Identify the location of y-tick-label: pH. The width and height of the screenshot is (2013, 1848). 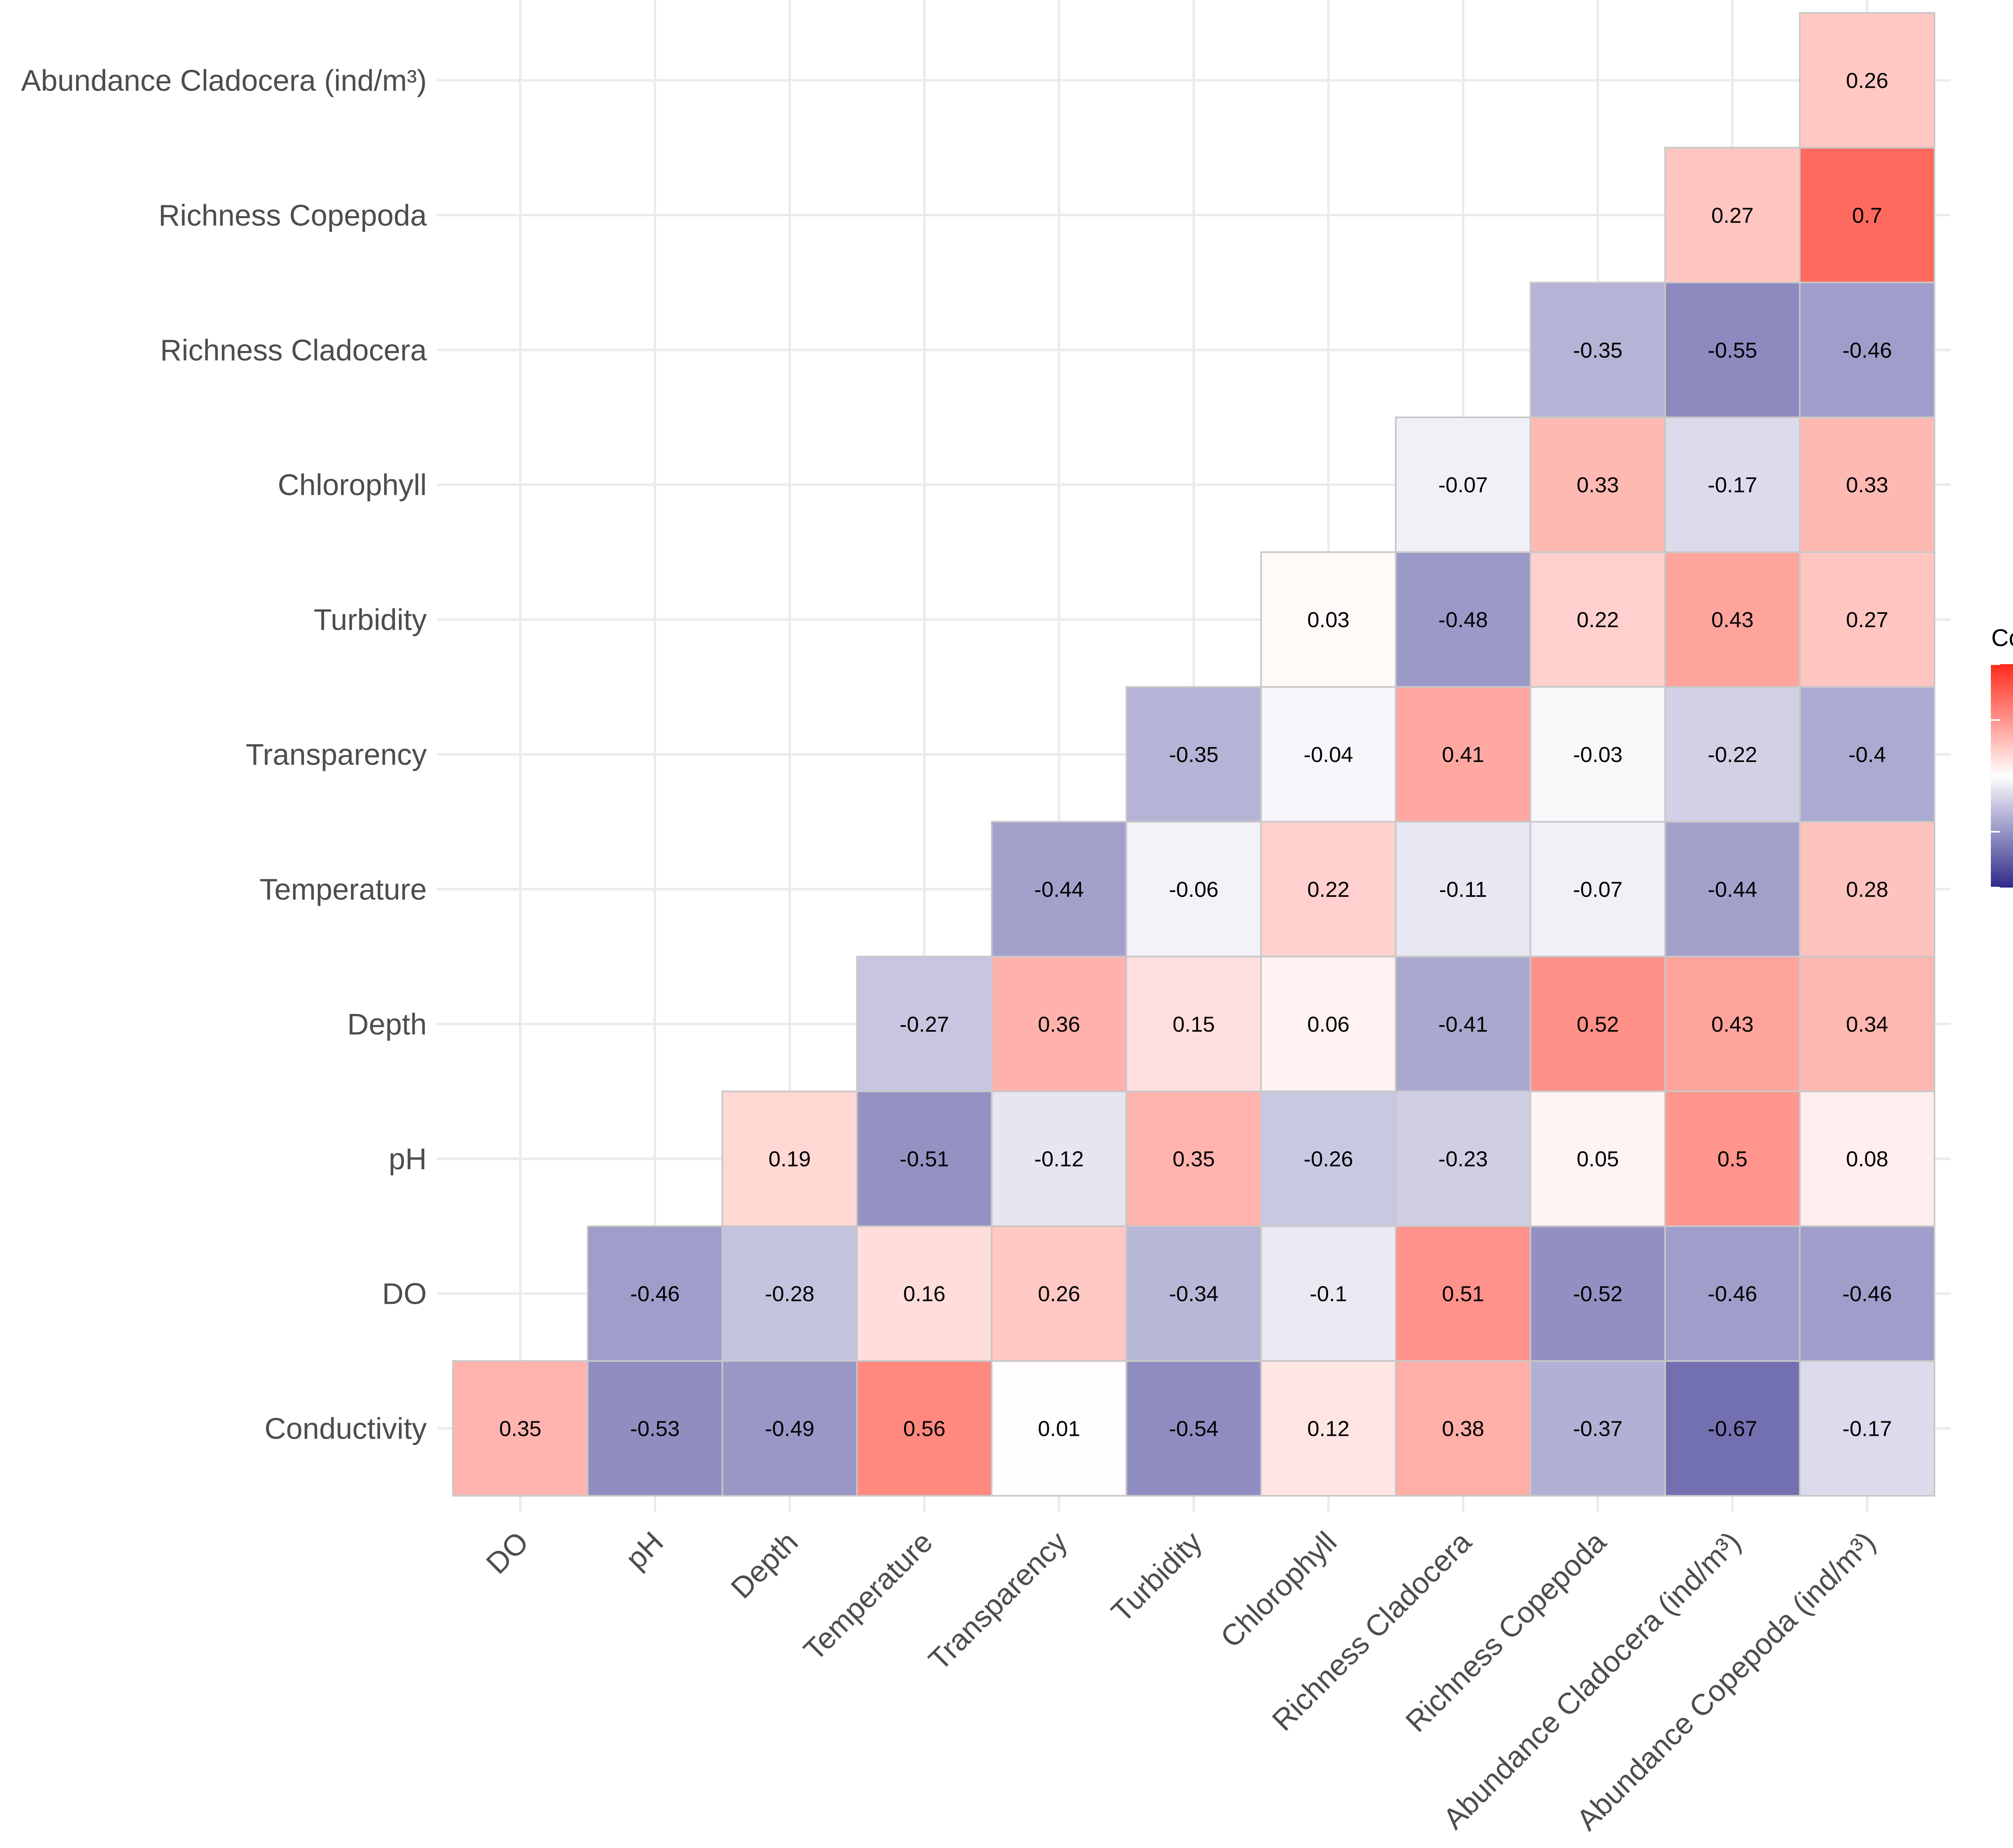
(408, 1159).